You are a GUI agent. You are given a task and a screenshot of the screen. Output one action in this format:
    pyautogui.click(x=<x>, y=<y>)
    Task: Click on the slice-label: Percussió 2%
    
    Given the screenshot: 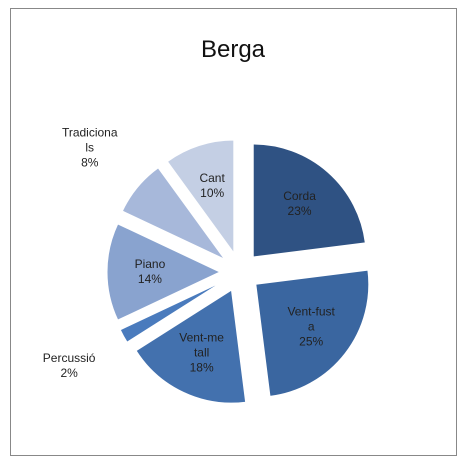 What is the action you would take?
    pyautogui.click(x=69, y=366)
    